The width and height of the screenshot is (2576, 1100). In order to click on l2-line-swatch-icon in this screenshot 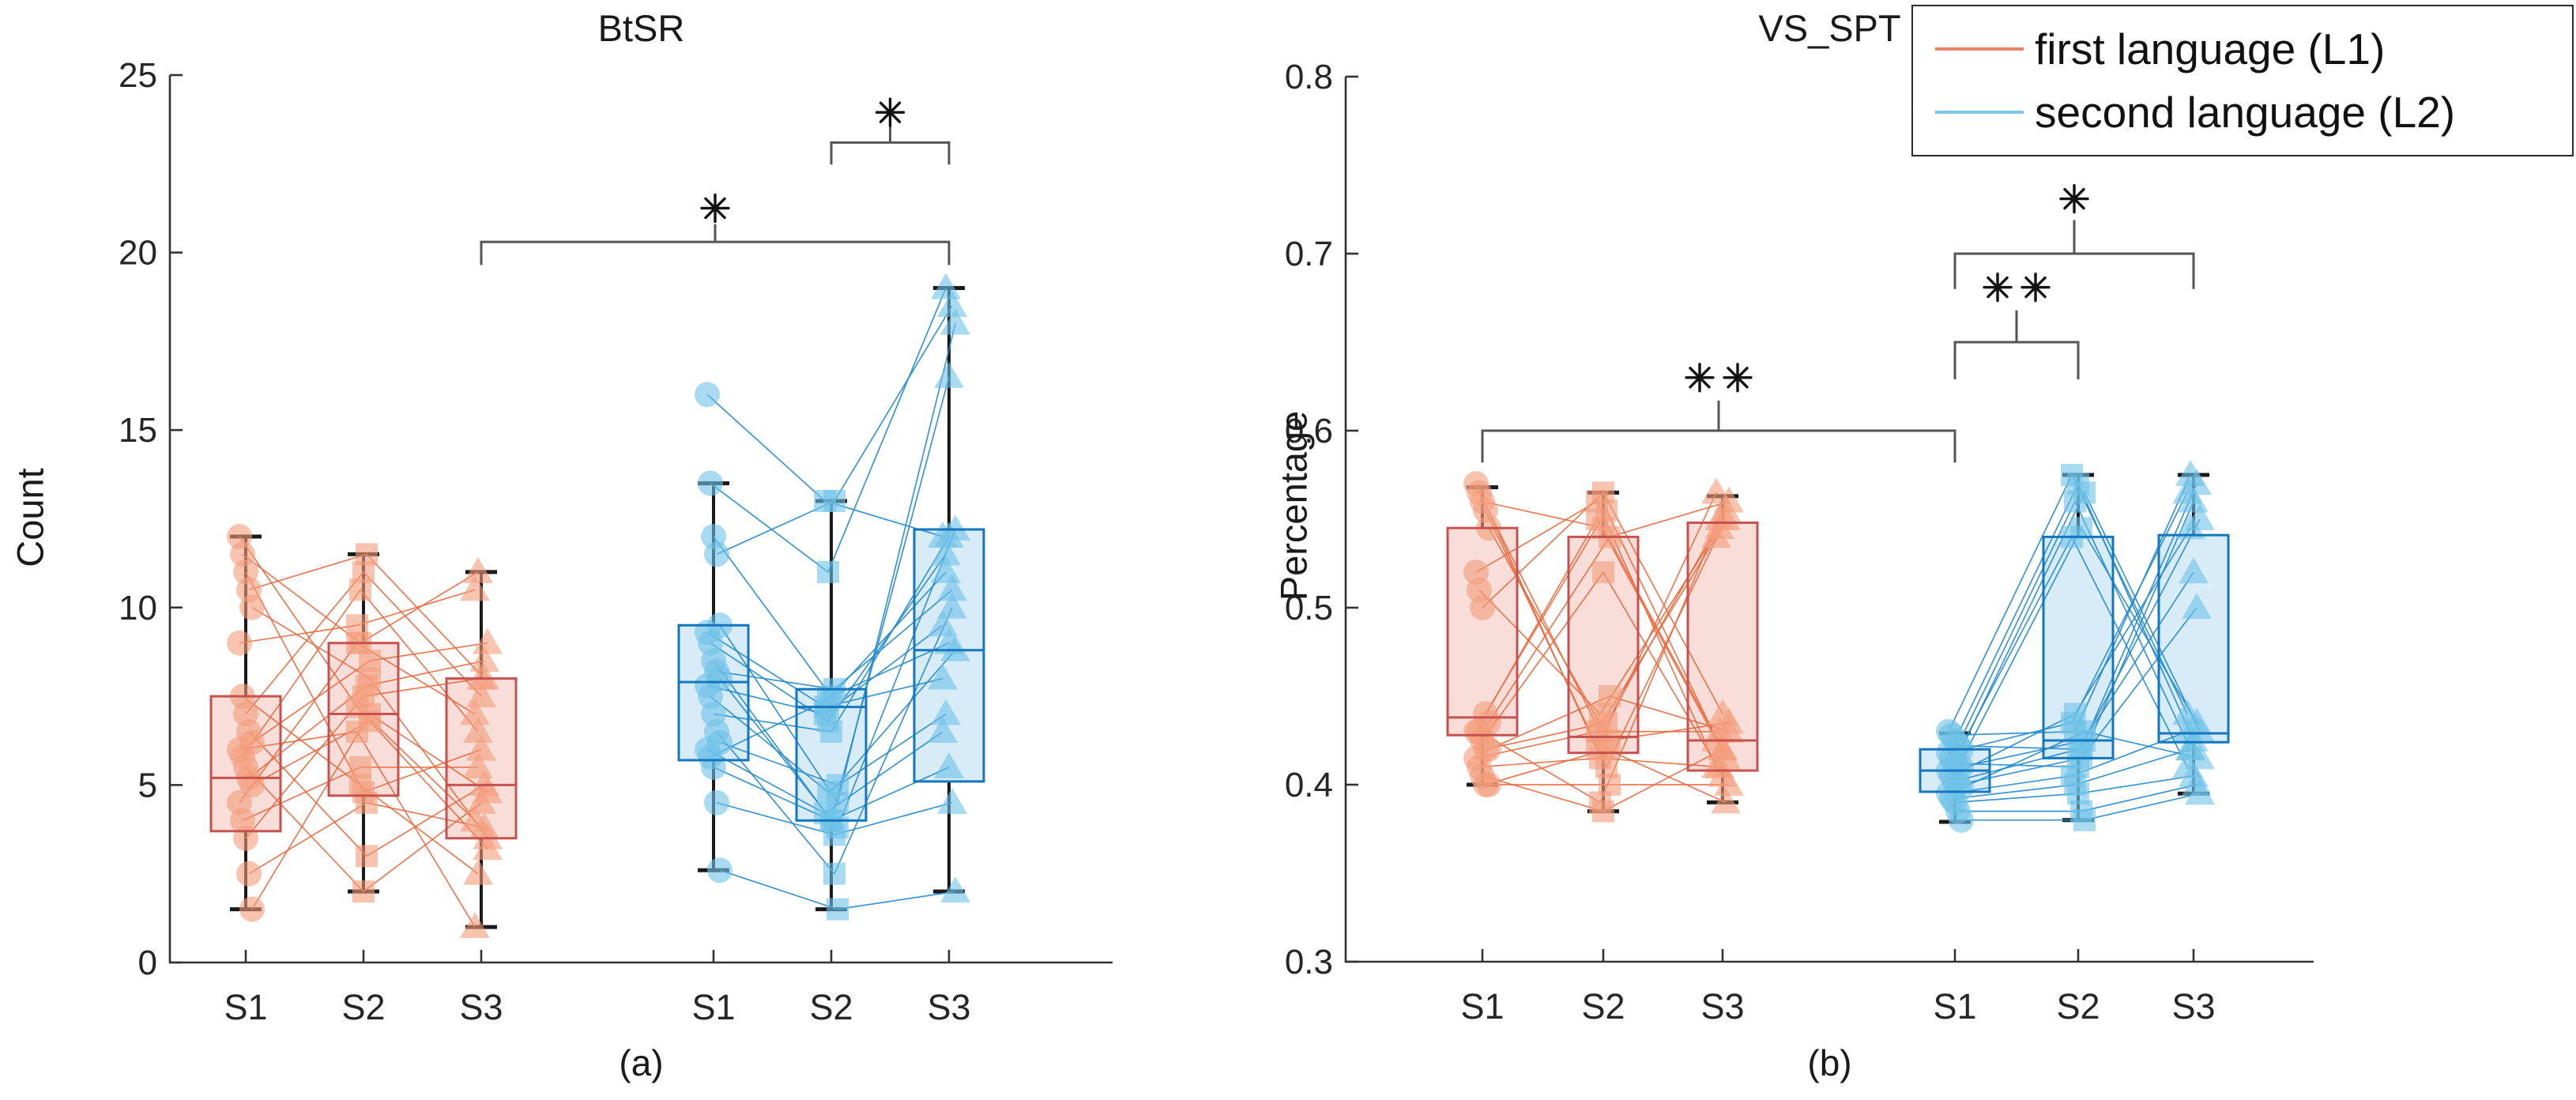, I will do `click(1979, 112)`.